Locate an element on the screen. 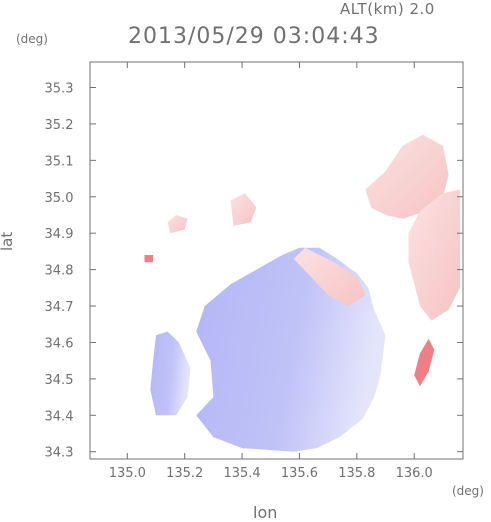  velocity-region-negative is located at coordinates (170, 373).